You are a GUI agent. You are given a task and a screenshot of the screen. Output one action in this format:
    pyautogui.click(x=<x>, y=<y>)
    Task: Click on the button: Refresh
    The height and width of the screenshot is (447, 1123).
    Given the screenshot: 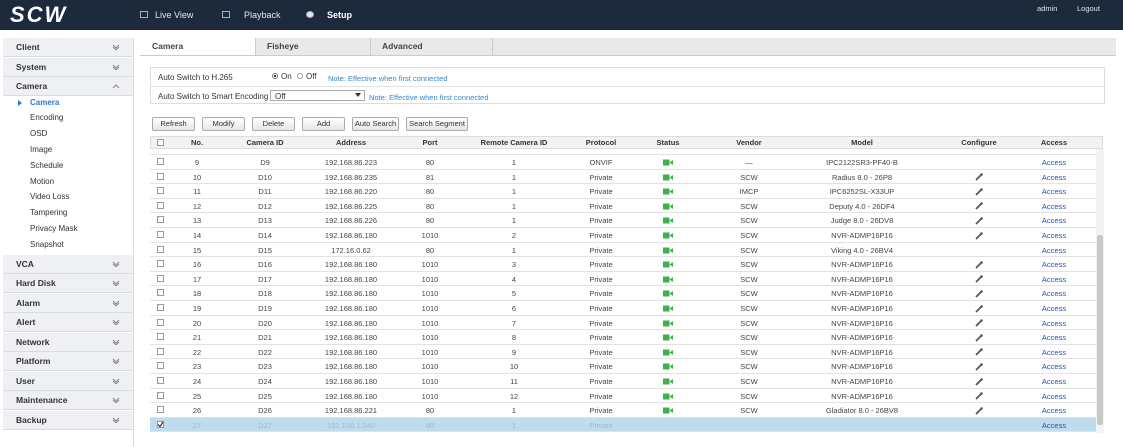 What is the action you would take?
    pyautogui.click(x=173, y=124)
    